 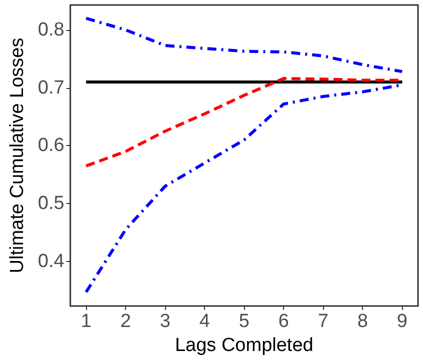 What do you see at coordinates (17, 156) in the screenshot?
I see `y-axis-title: Ultimate Cumulative Losses` at bounding box center [17, 156].